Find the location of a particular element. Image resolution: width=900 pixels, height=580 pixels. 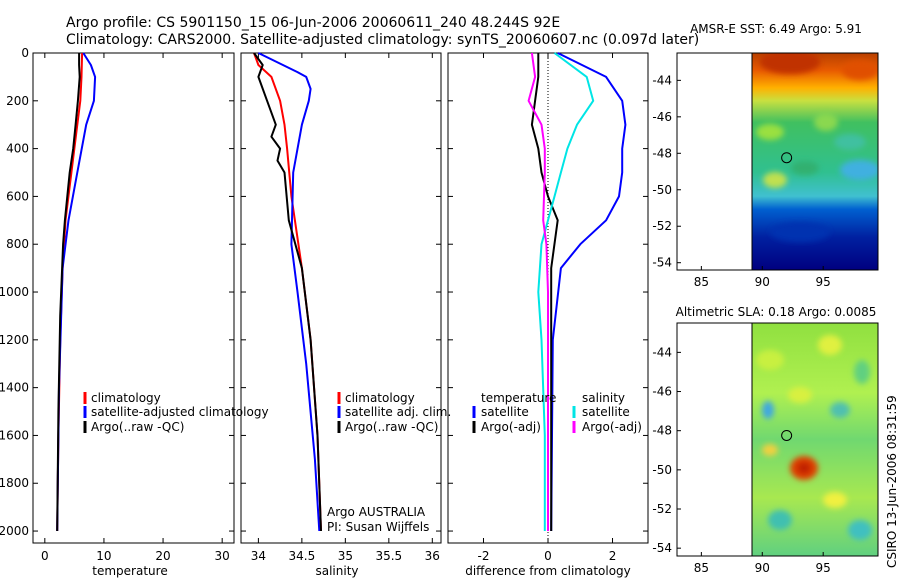

series-line-temperature-argo-adj is located at coordinates (544, 292).